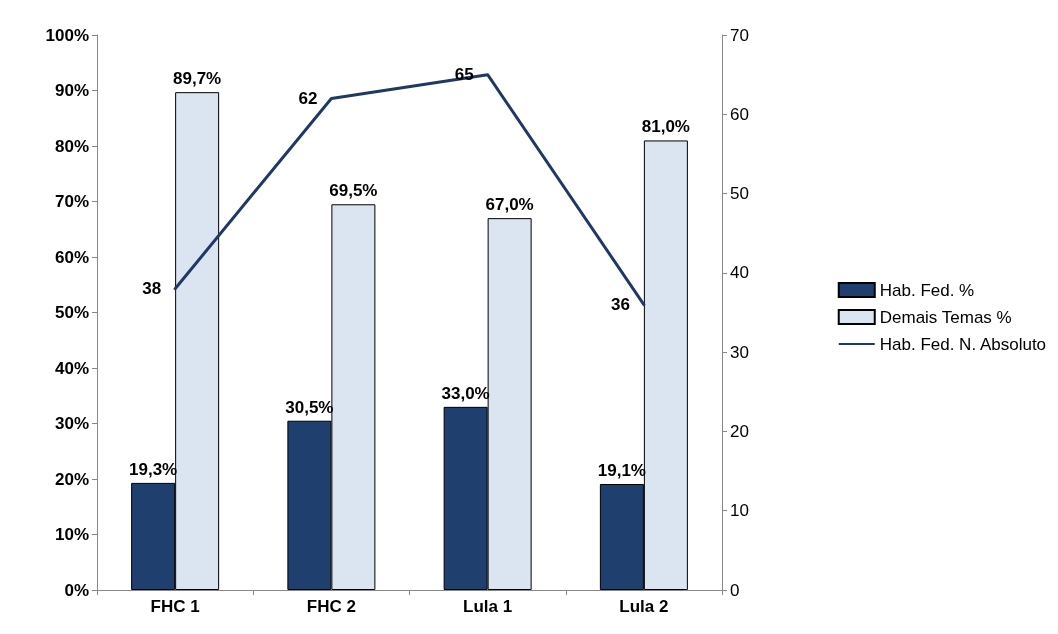 The height and width of the screenshot is (634, 1058). I want to click on data-label: 89,7%, so click(197, 79).